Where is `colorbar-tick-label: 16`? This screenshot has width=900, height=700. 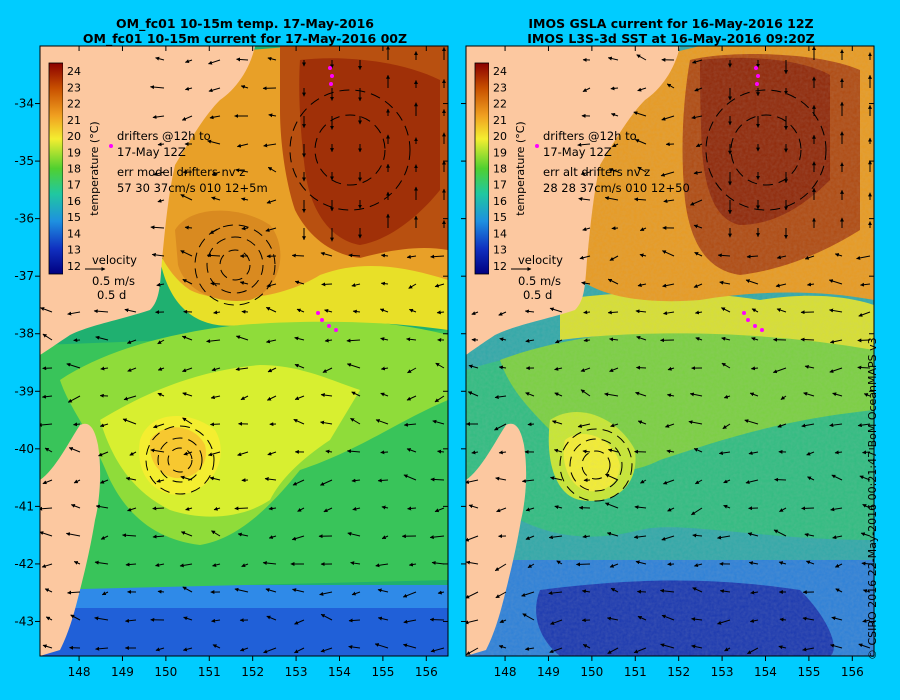 colorbar-tick-label: 16 is located at coordinates (74, 201).